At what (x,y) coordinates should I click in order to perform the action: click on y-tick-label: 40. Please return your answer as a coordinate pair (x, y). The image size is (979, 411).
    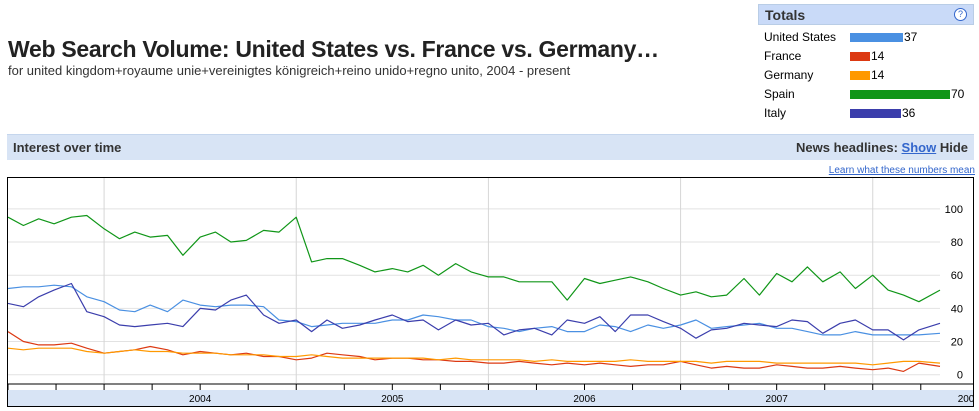
    Looking at the image, I should click on (957, 309).